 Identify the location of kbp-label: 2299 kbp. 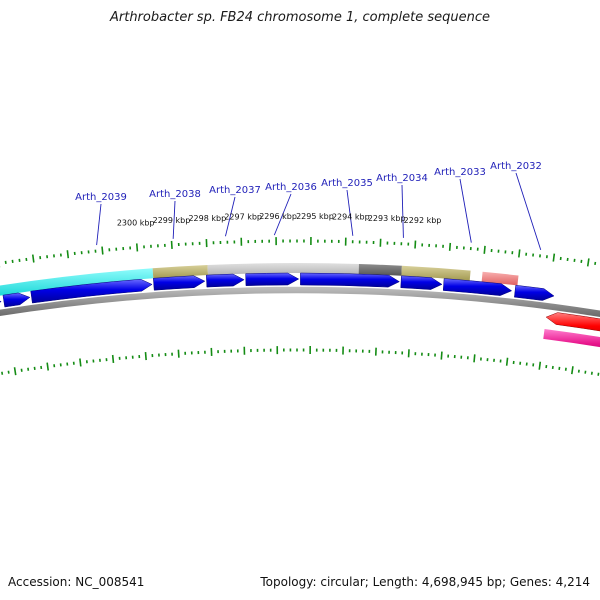
(172, 220).